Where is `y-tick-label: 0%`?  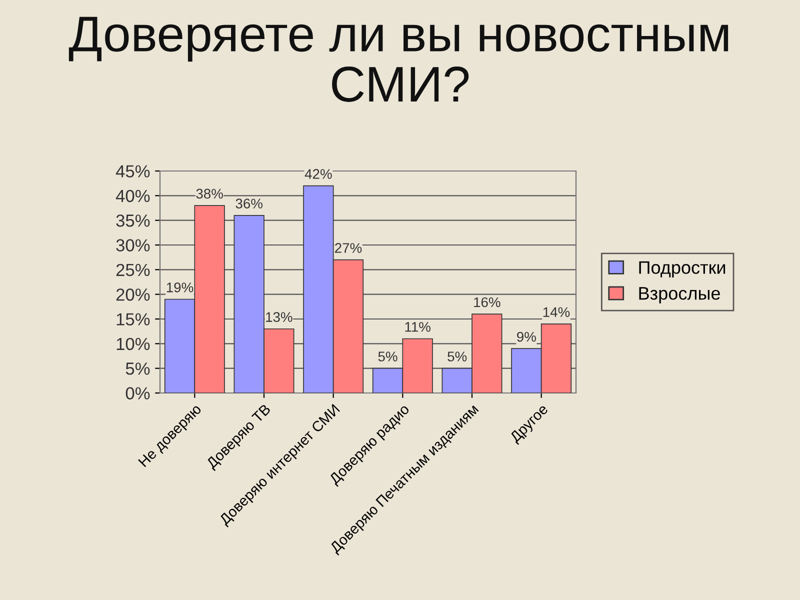
y-tick-label: 0% is located at coordinates (138, 393).